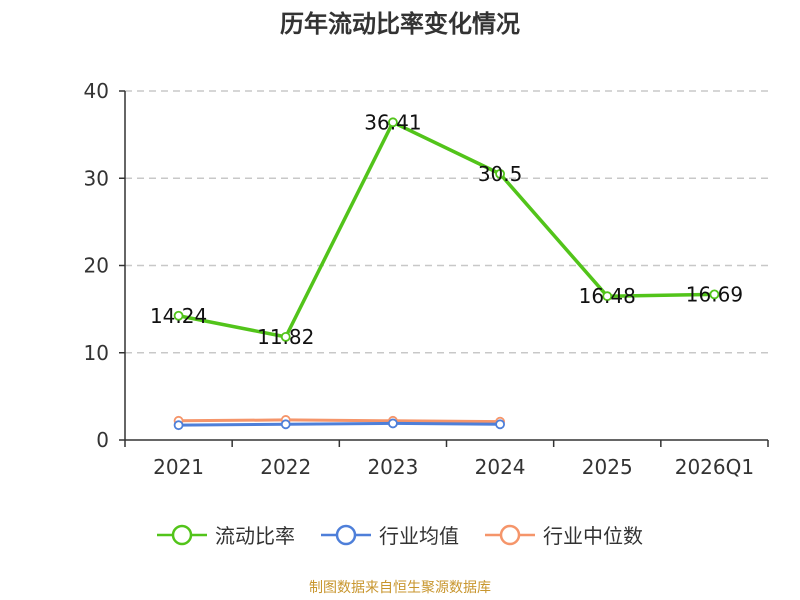  Describe the element at coordinates (400, 24) in the screenshot. I see `chart-title: 历年流动比率变化情况` at that location.